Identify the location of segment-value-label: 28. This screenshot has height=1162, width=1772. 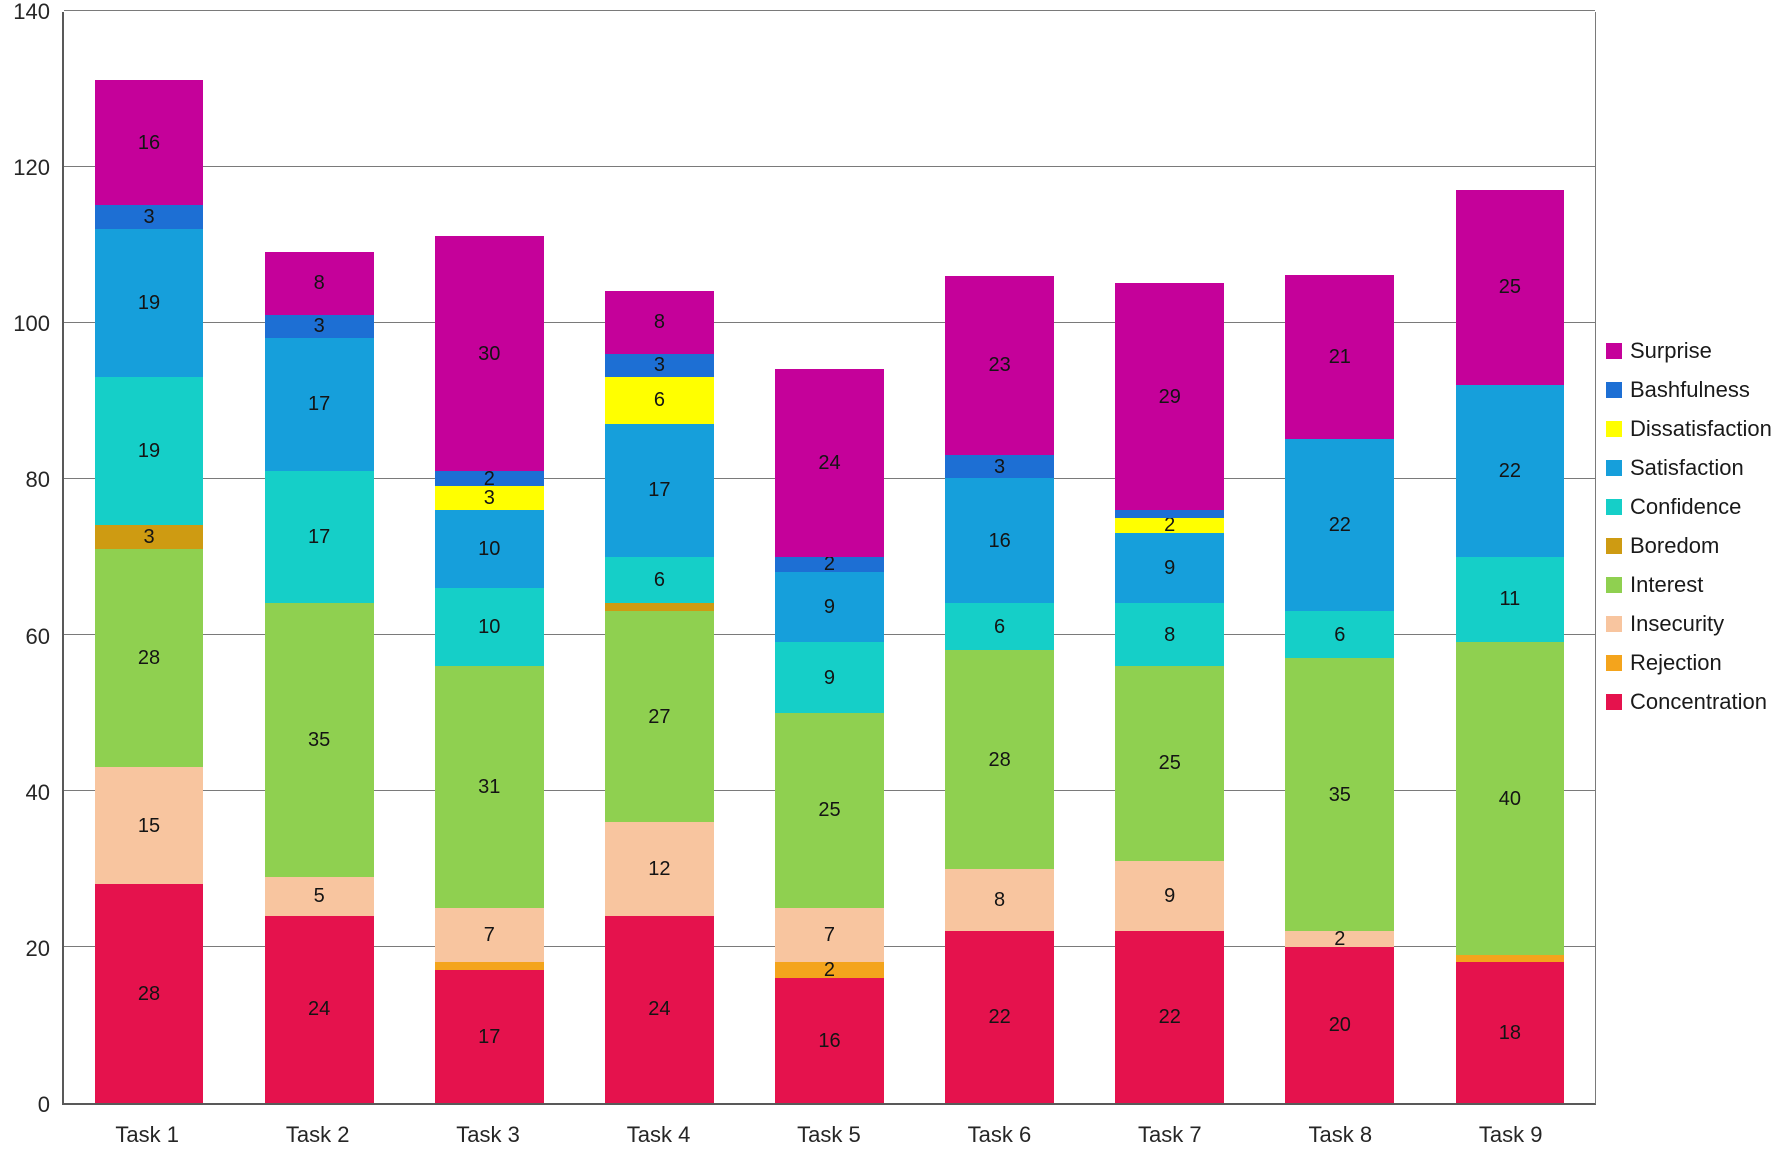
(149, 993).